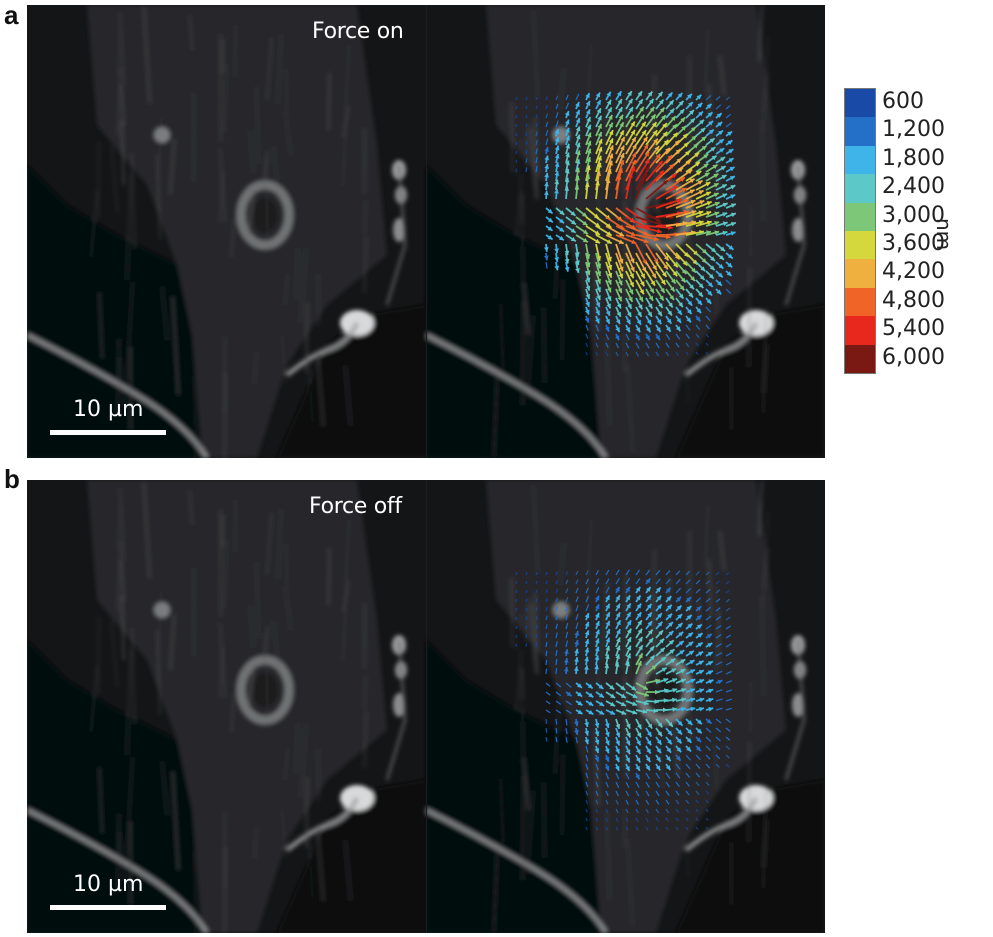  I want to click on colorbar-tick-label: 4,800, so click(913, 300).